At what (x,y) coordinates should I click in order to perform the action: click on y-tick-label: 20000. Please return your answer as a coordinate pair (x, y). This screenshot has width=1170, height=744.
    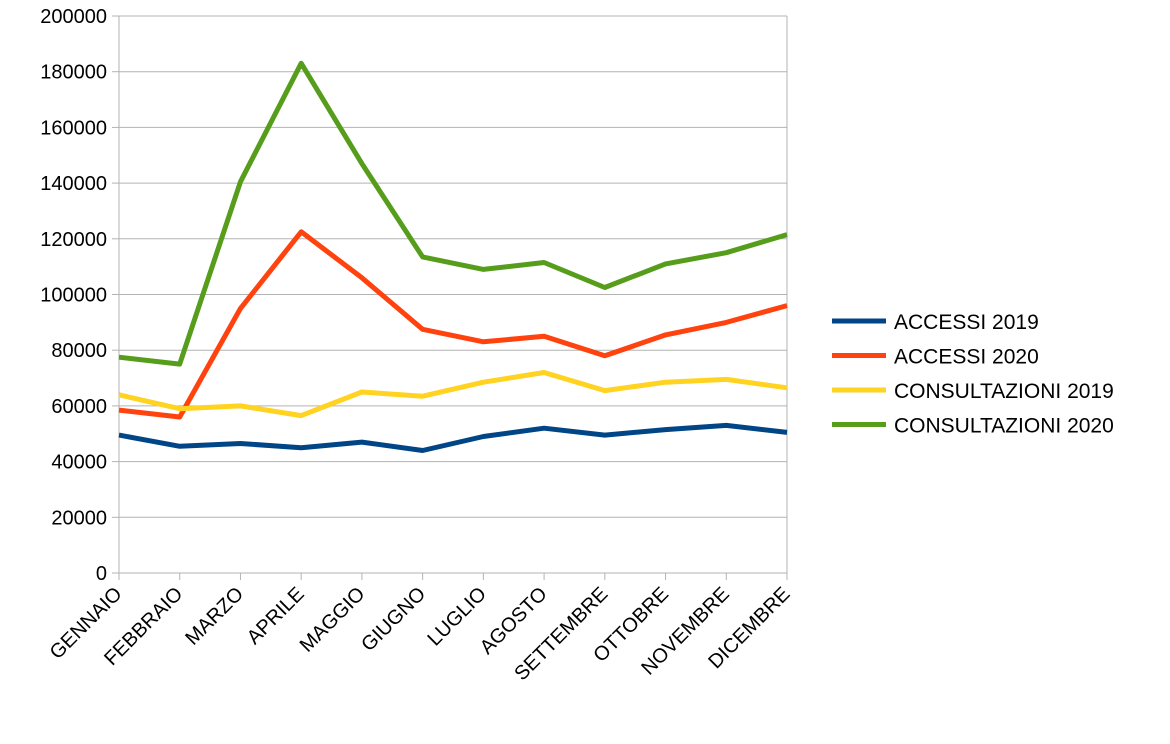
    Looking at the image, I should click on (79, 518).